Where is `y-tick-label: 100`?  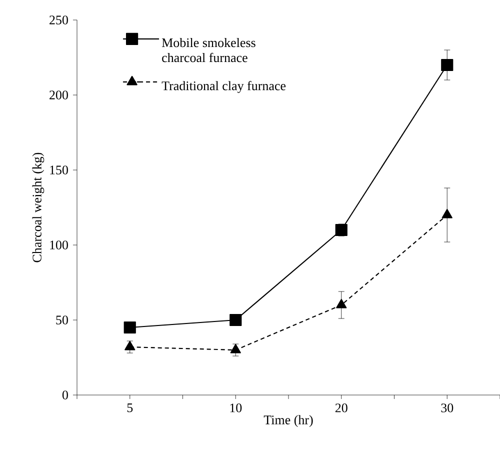 y-tick-label: 100 is located at coordinates (59, 245).